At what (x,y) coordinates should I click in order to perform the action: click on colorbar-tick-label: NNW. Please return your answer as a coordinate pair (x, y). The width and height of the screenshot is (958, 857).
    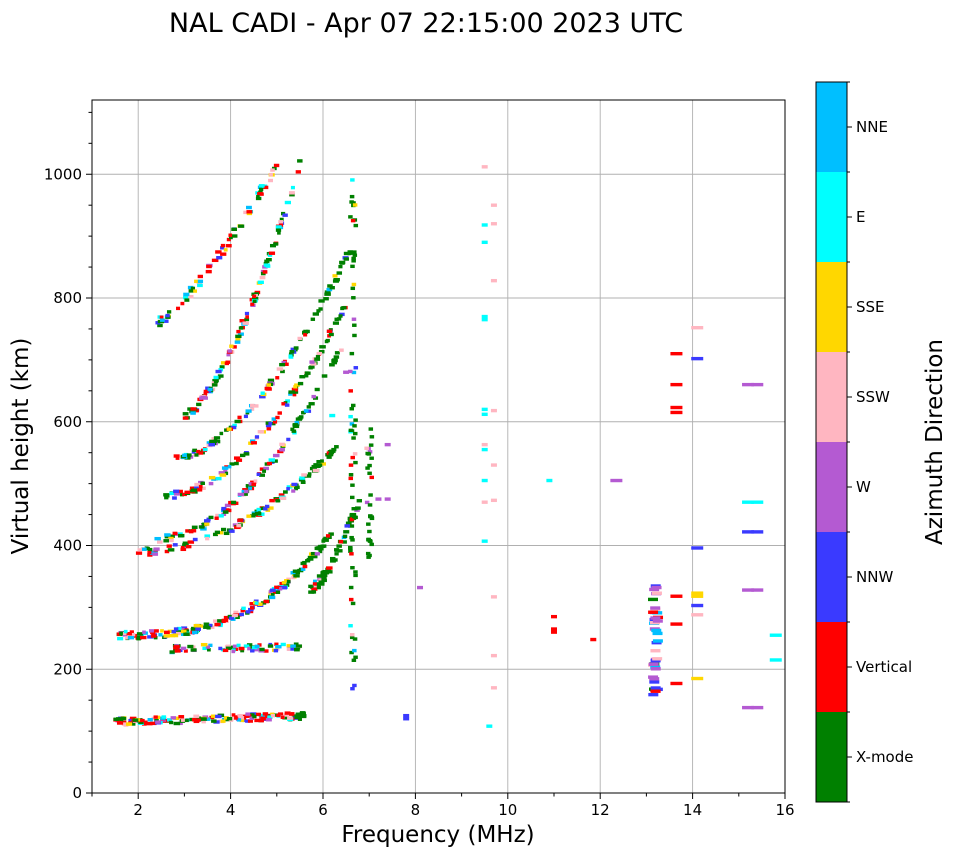
    Looking at the image, I should click on (874, 577).